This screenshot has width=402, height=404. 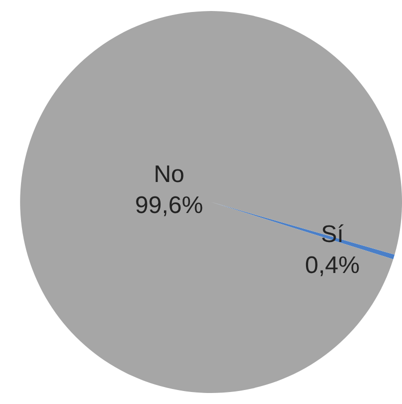 What do you see at coordinates (332, 266) in the screenshot?
I see `data-label: 0,4%` at bounding box center [332, 266].